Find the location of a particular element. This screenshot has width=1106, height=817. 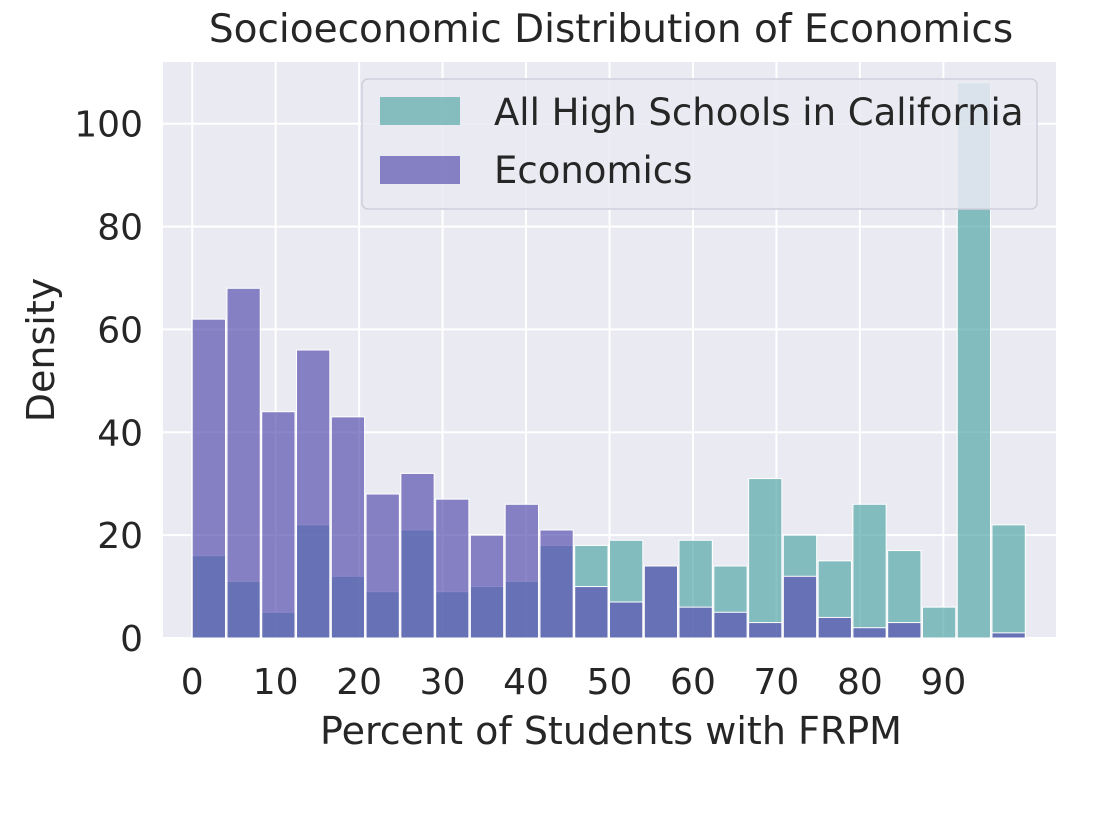

legend-box is located at coordinates (699, 144).